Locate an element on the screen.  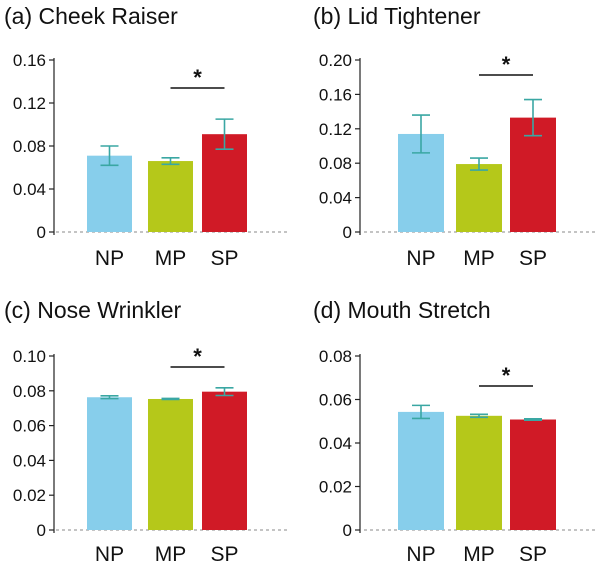
panel-title: (c) Nose Wrinkler is located at coordinates (93, 310).